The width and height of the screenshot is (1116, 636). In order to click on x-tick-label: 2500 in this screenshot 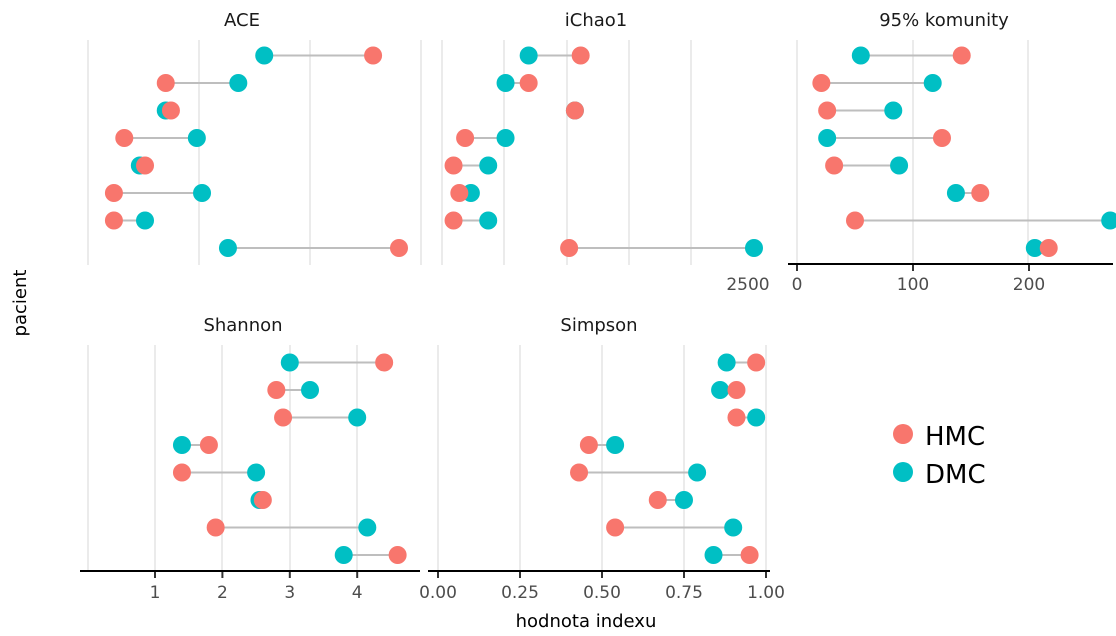, I will do `click(747, 285)`.